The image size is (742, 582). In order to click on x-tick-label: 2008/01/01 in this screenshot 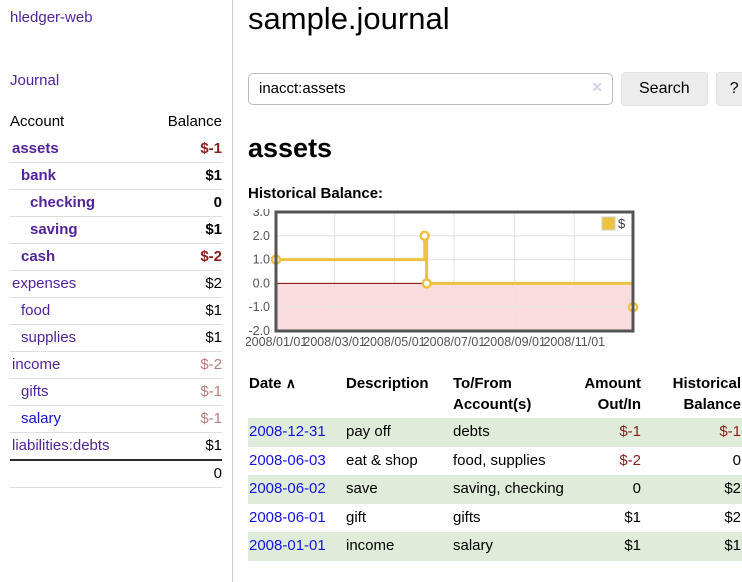, I will do `click(276, 342)`.